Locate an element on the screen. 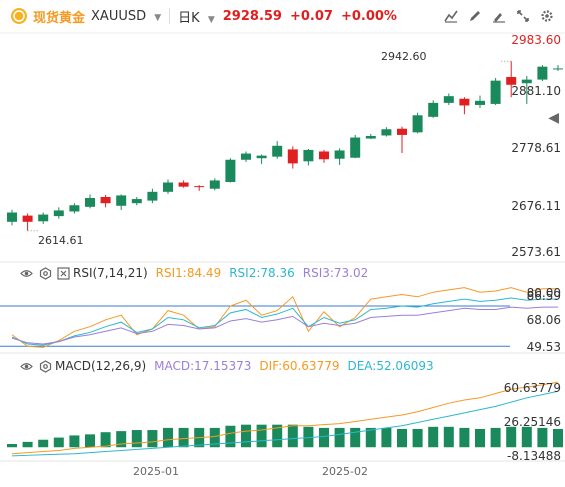 The width and height of the screenshot is (565, 487). rsi1-value: RSI1:84.49 is located at coordinates (188, 273).